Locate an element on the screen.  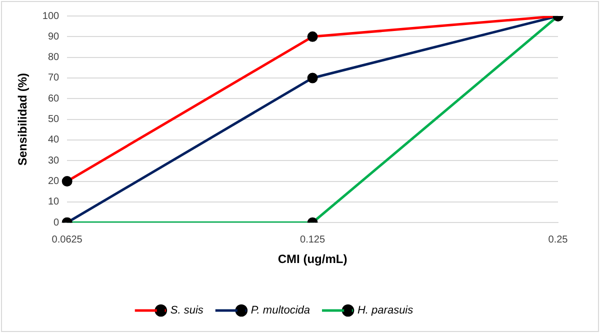
y-tick-label: 80 is located at coordinates (54, 58).